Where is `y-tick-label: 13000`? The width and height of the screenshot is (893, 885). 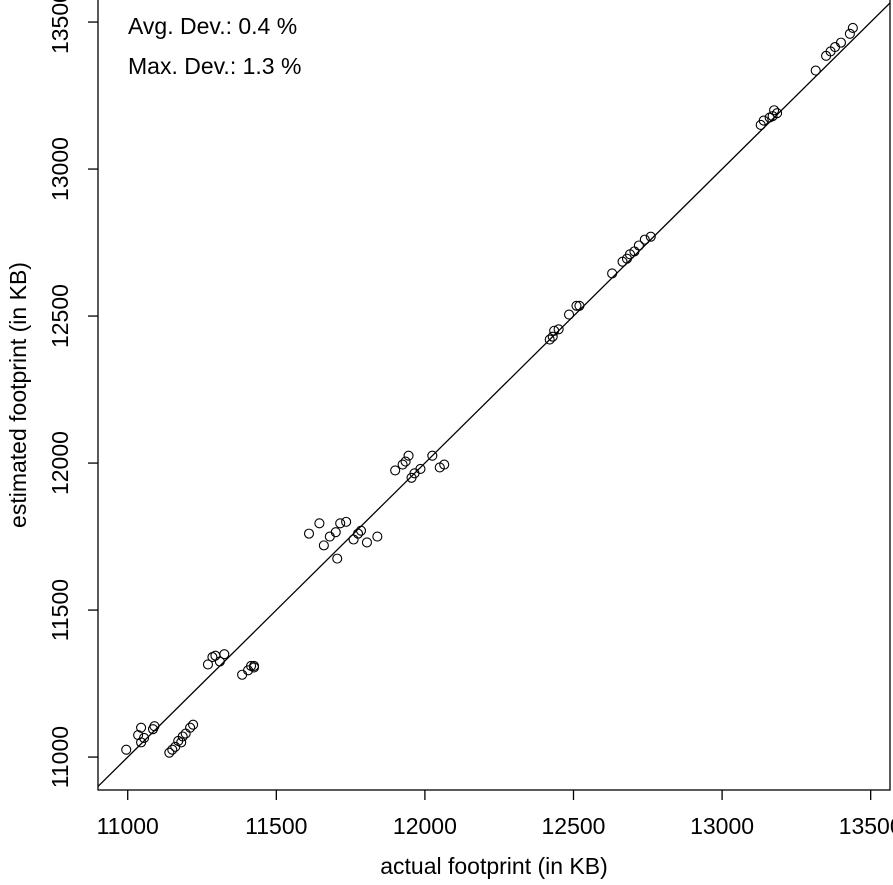
y-tick-label: 13000 is located at coordinates (60, 169).